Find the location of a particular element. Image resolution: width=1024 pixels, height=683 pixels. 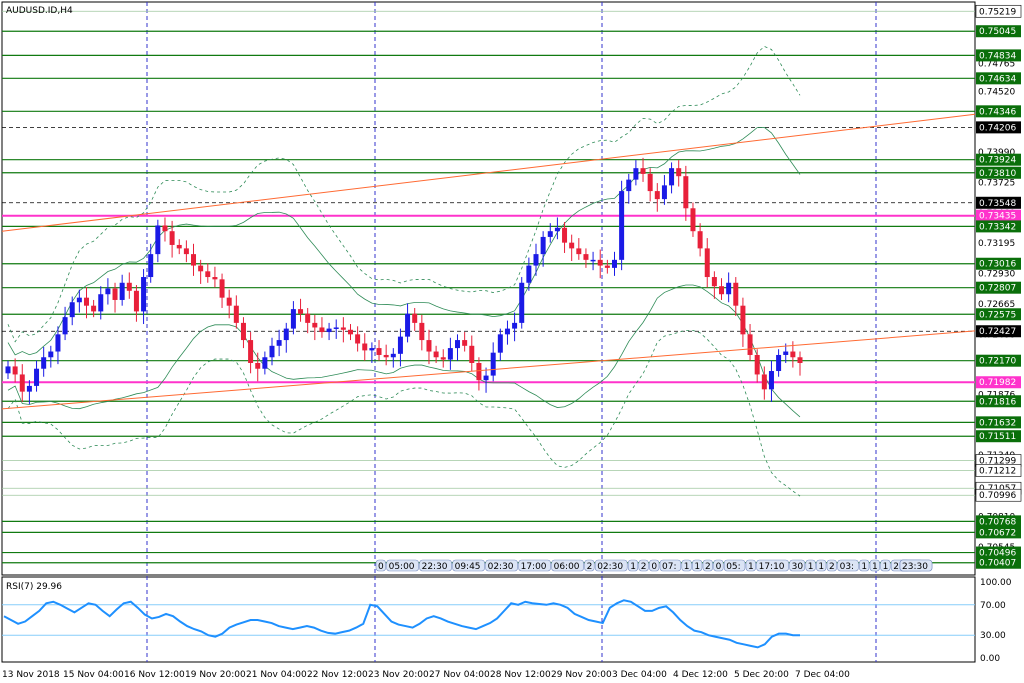

trend-line-lower is located at coordinates (488, 370).